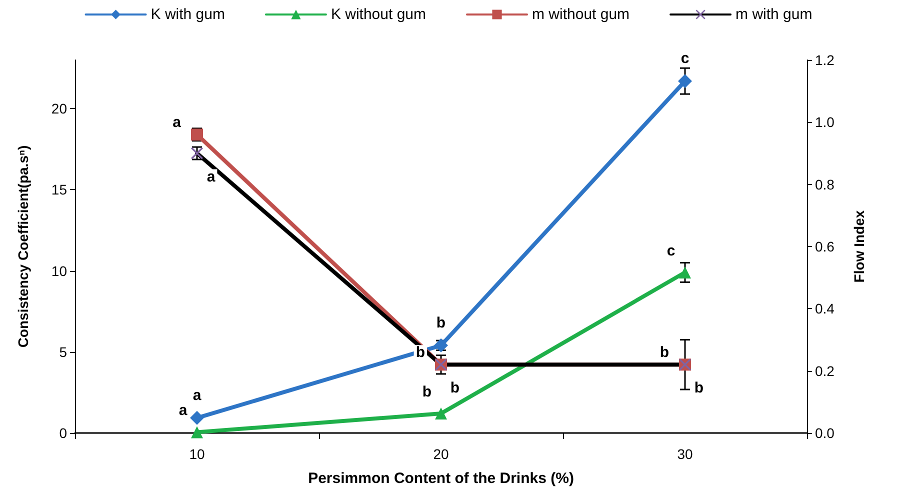 Image resolution: width=897 pixels, height=496 pixels. What do you see at coordinates (581, 14) in the screenshot?
I see `legend-label: m without gum` at bounding box center [581, 14].